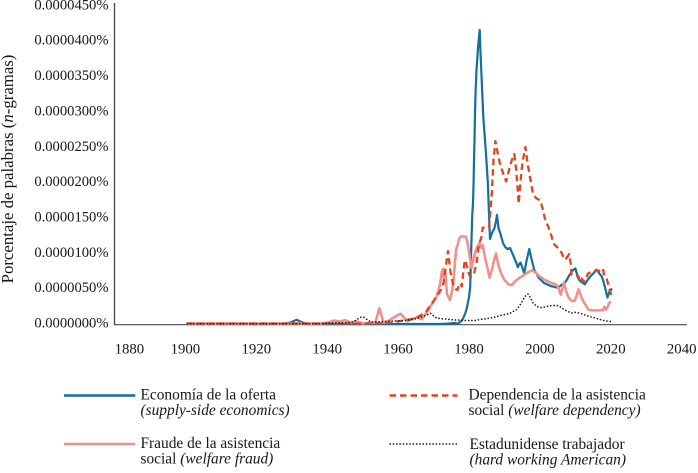  What do you see at coordinates (547, 444) in the screenshot?
I see `svg-text: Estadunidense trabajador` at bounding box center [547, 444].